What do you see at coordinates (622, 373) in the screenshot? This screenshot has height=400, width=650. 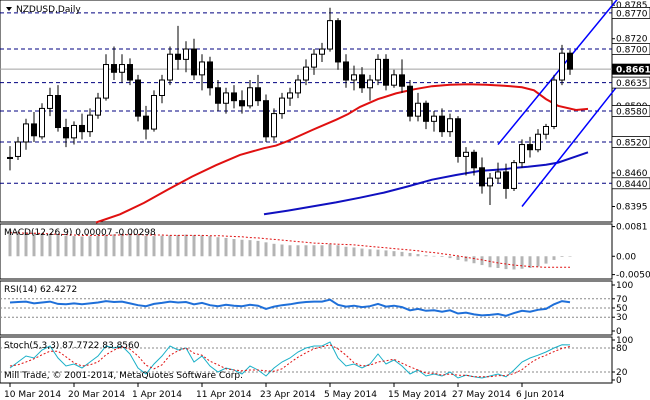 I see `stoch-tick-label: 20` at bounding box center [622, 373].